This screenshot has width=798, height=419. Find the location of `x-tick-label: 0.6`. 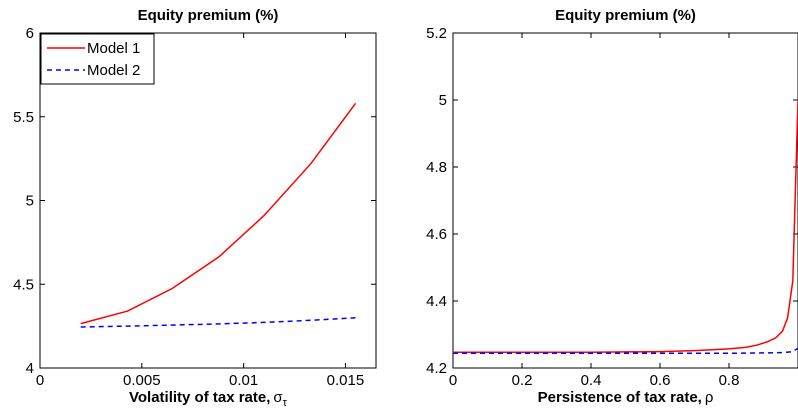

x-tick-label: 0.6 is located at coordinates (660, 380).